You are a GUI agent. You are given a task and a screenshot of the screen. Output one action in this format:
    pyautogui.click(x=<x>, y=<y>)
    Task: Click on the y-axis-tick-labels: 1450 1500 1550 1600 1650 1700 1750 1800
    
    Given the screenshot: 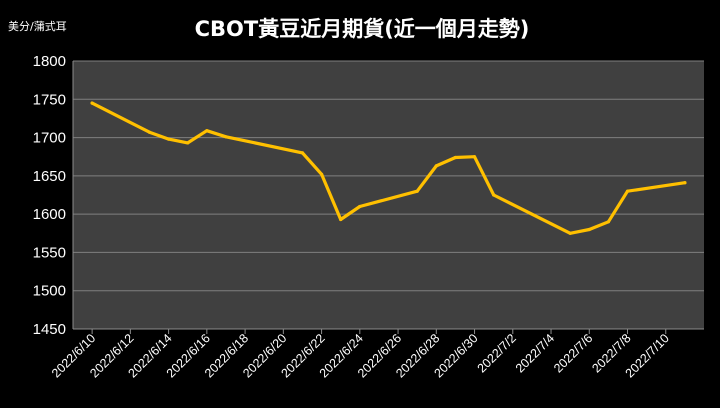 What is the action you would take?
    pyautogui.click(x=49, y=195)
    